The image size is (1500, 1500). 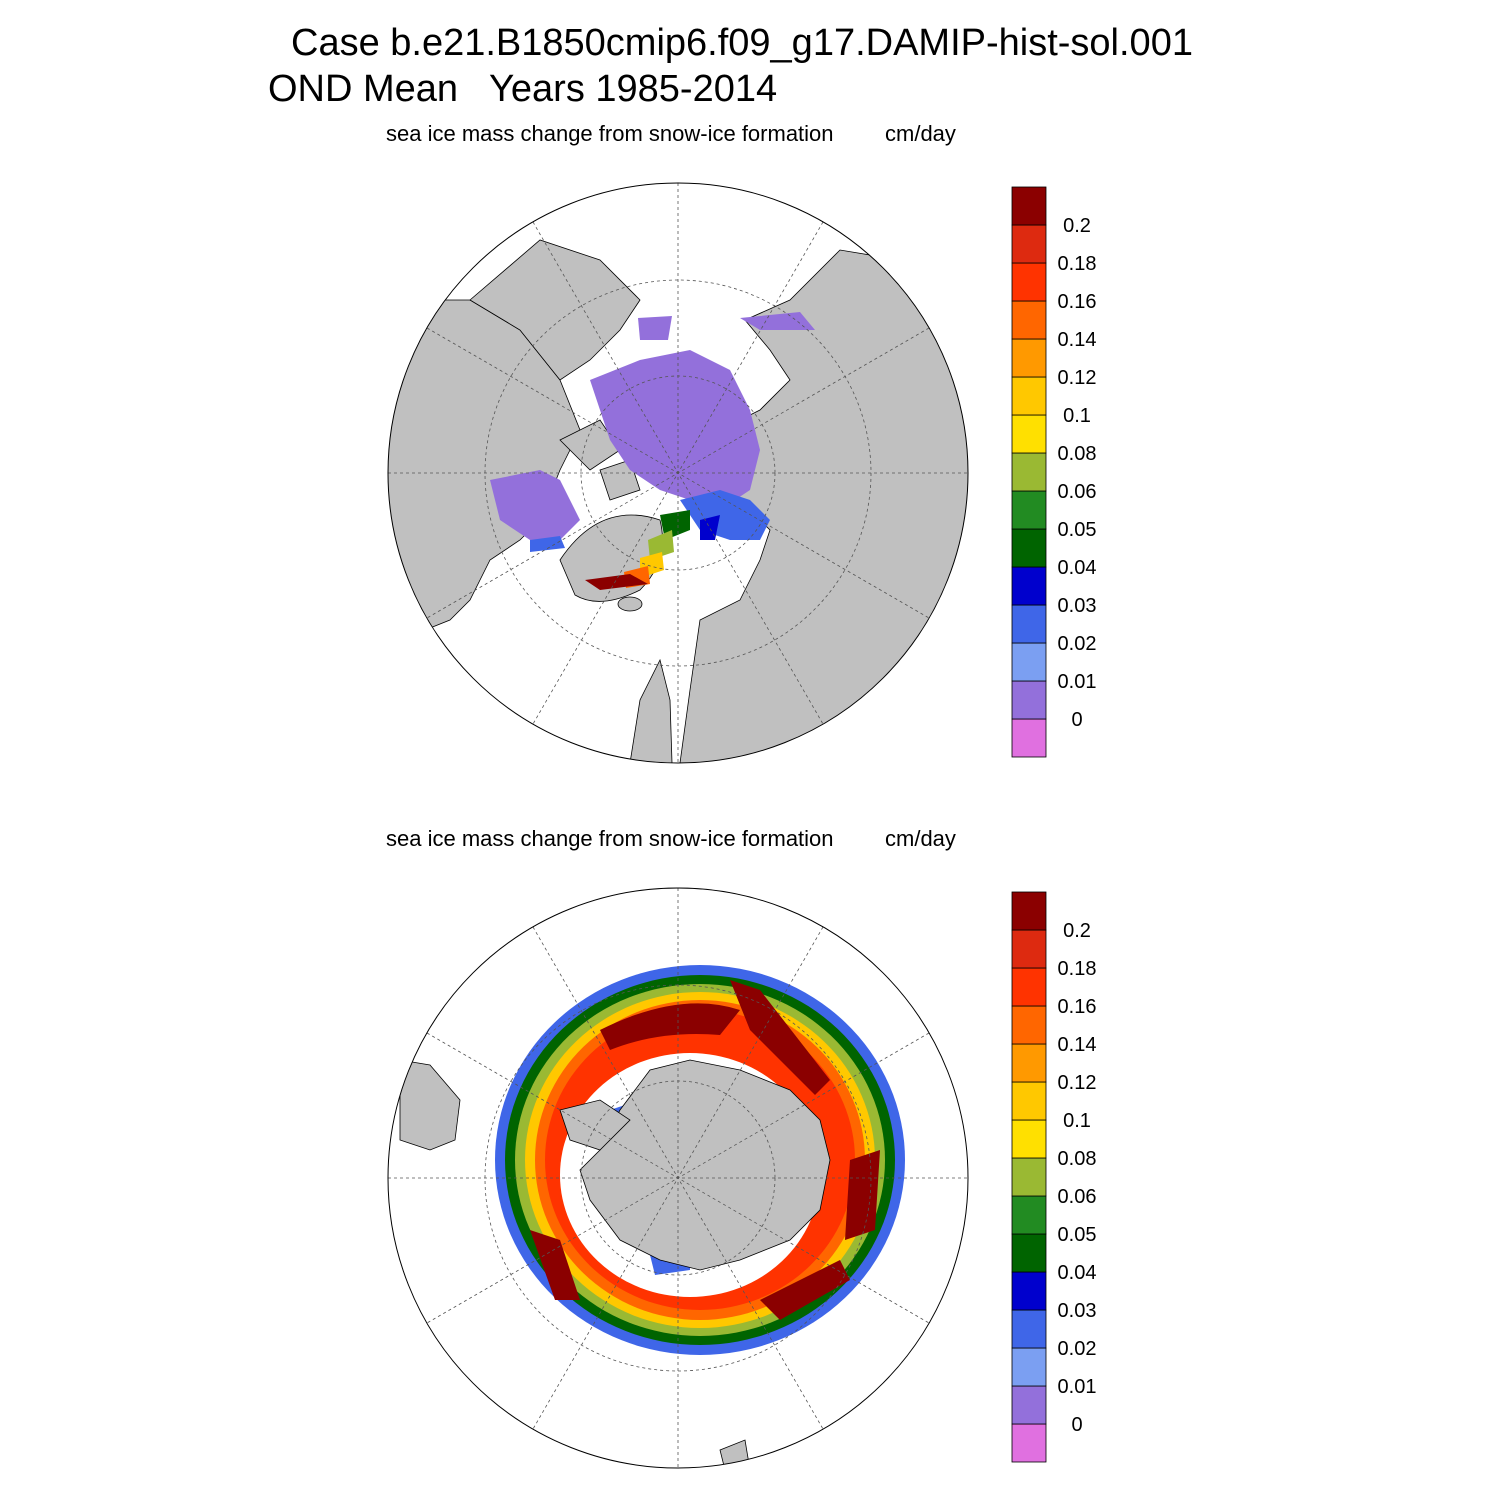 I want to click on north-colorbar-label: 0.05, so click(x=1077, y=530).